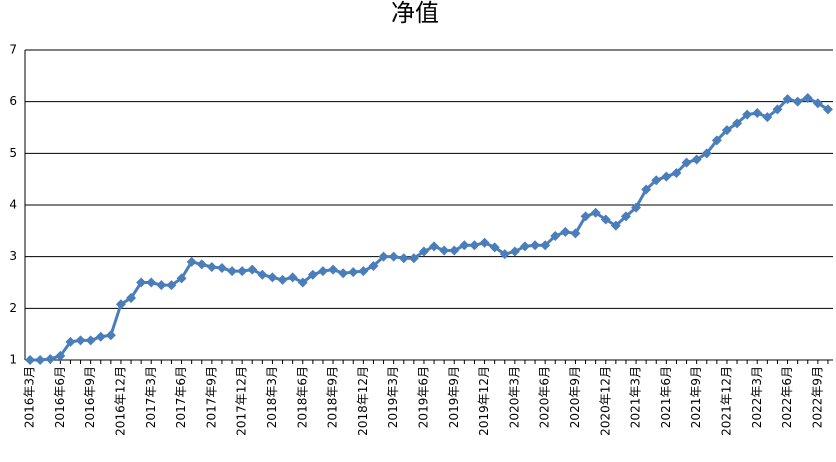 This screenshot has width=836, height=462. Describe the element at coordinates (363, 401) in the screenshot. I see `x-tick-label: 2018年12月` at that location.